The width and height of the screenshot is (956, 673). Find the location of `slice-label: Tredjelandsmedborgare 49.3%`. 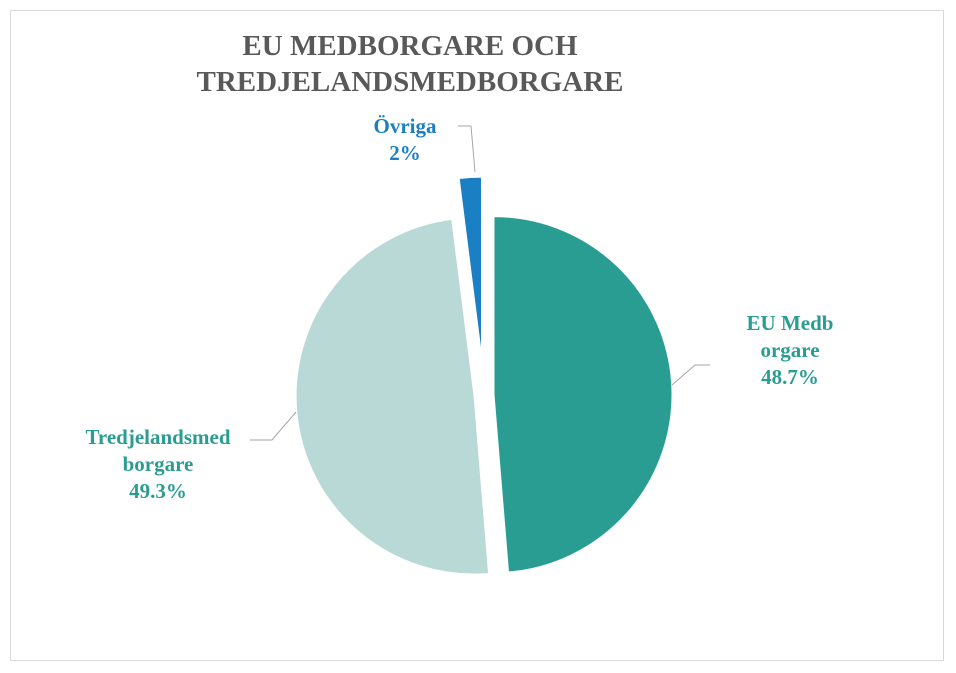

slice-label: Tredjelandsmedborgare 49.3% is located at coordinates (158, 464).